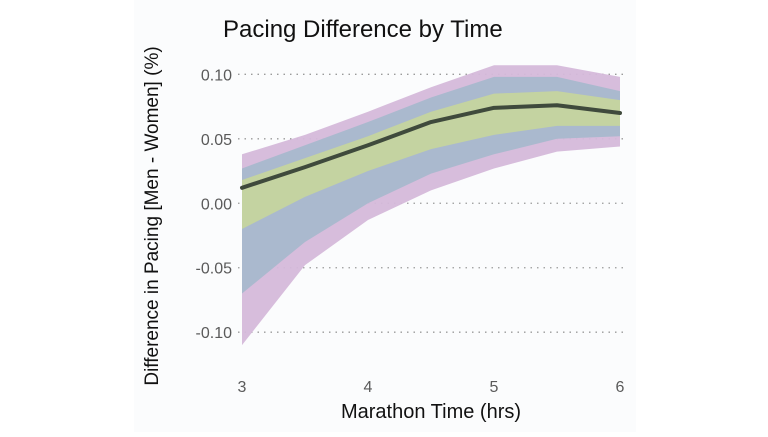 The height and width of the screenshot is (437, 768). What do you see at coordinates (242, 387) in the screenshot?
I see `x-tick-label: 3` at bounding box center [242, 387].